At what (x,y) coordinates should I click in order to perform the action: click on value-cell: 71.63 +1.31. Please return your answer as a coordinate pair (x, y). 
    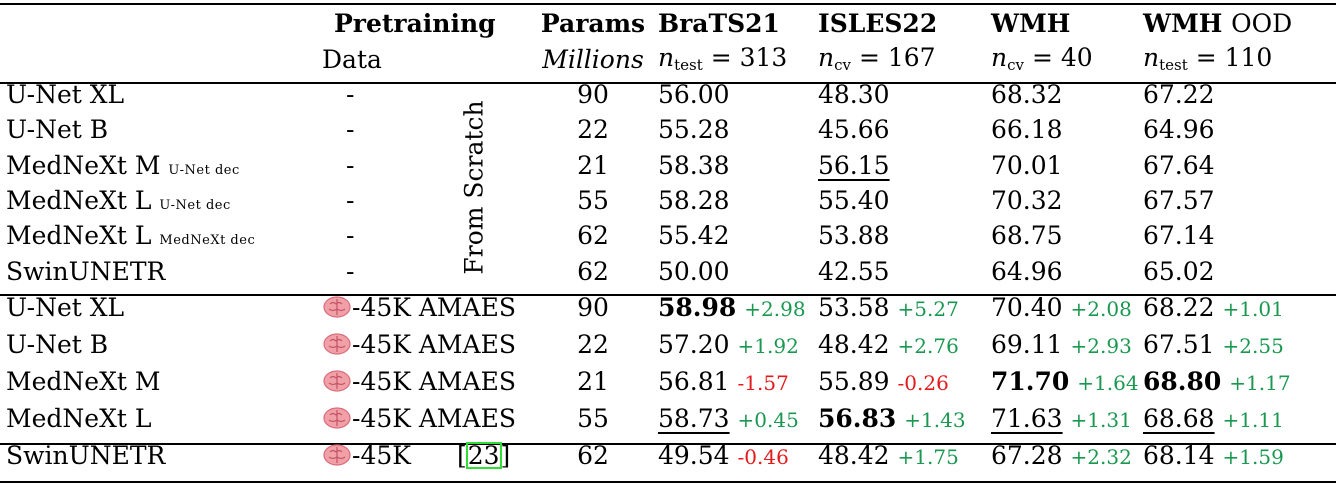
    Looking at the image, I should click on (1061, 418).